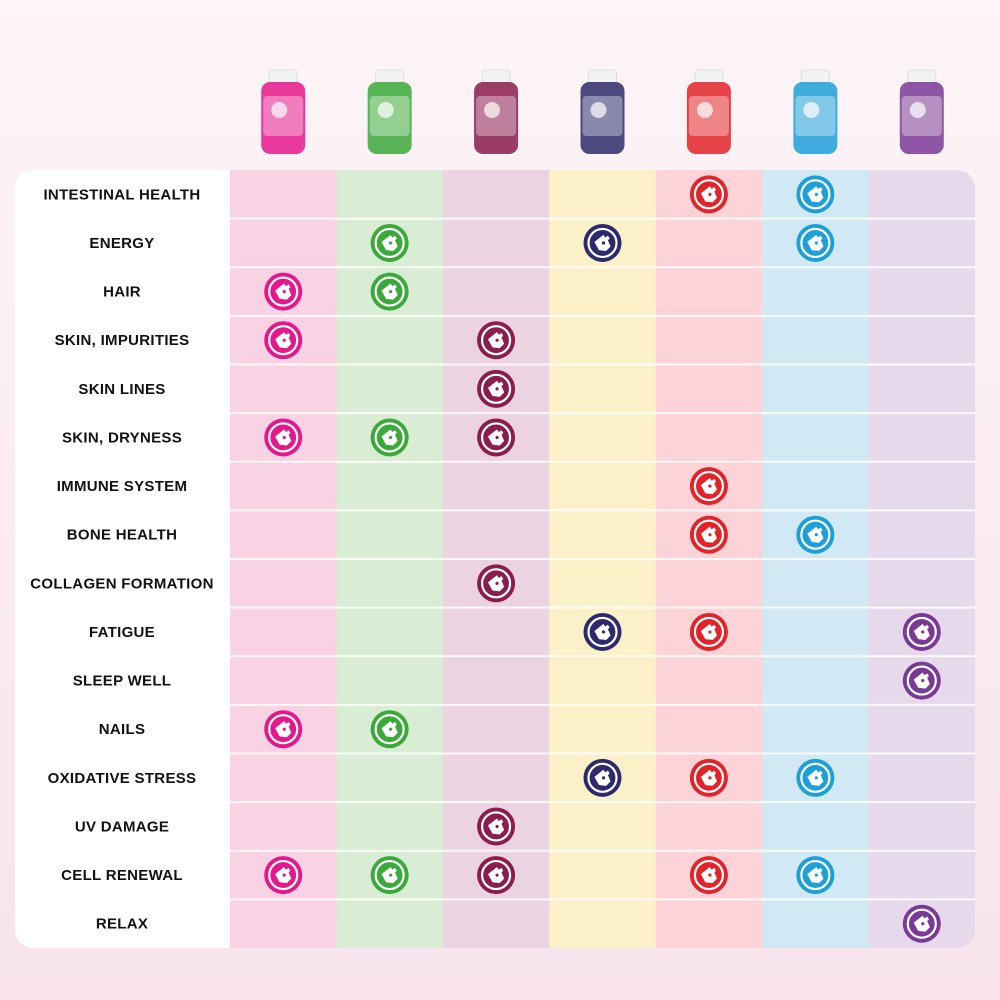  I want to click on row-label: SKIN LINES, so click(121, 389).